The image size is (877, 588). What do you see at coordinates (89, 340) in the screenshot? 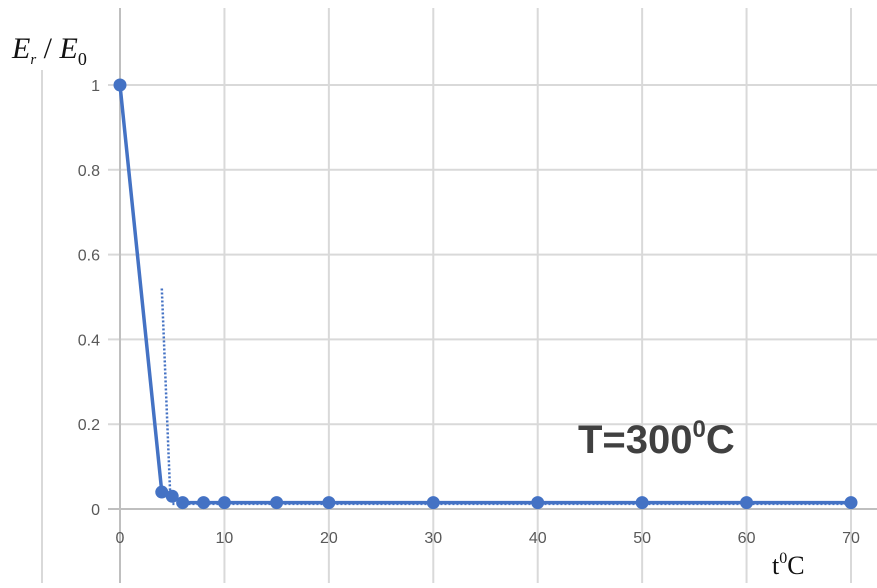
I see `y-tick-label: 0.4` at bounding box center [89, 340].